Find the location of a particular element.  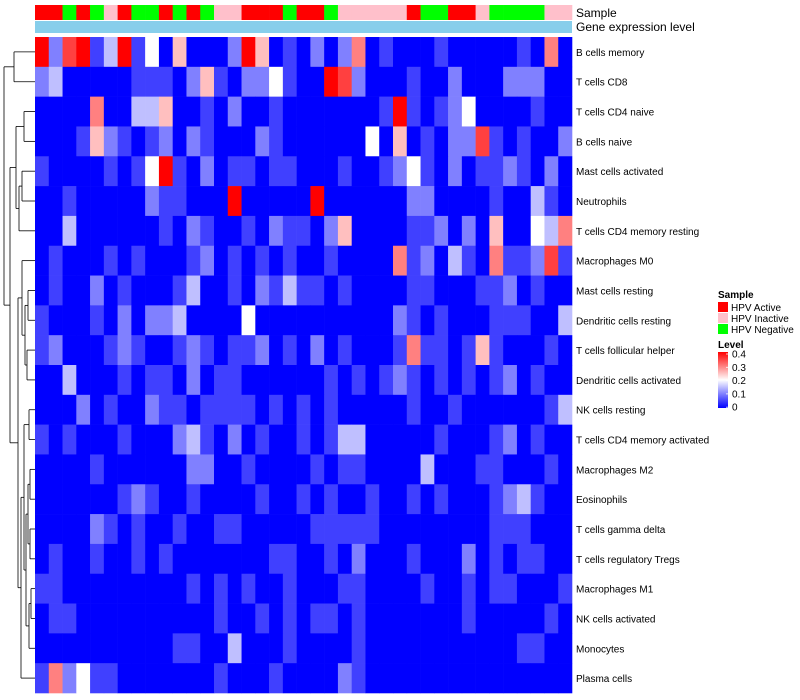

sample-annotation-label: Sample is located at coordinates (596, 13).